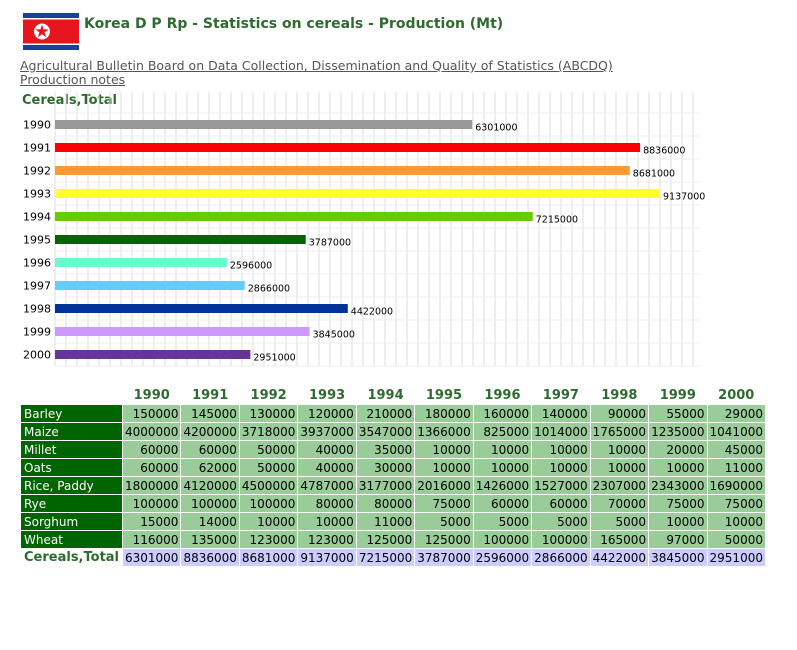 This screenshot has height=650, width=797. What do you see at coordinates (152, 413) in the screenshot?
I see `table-cell: 150000` at bounding box center [152, 413].